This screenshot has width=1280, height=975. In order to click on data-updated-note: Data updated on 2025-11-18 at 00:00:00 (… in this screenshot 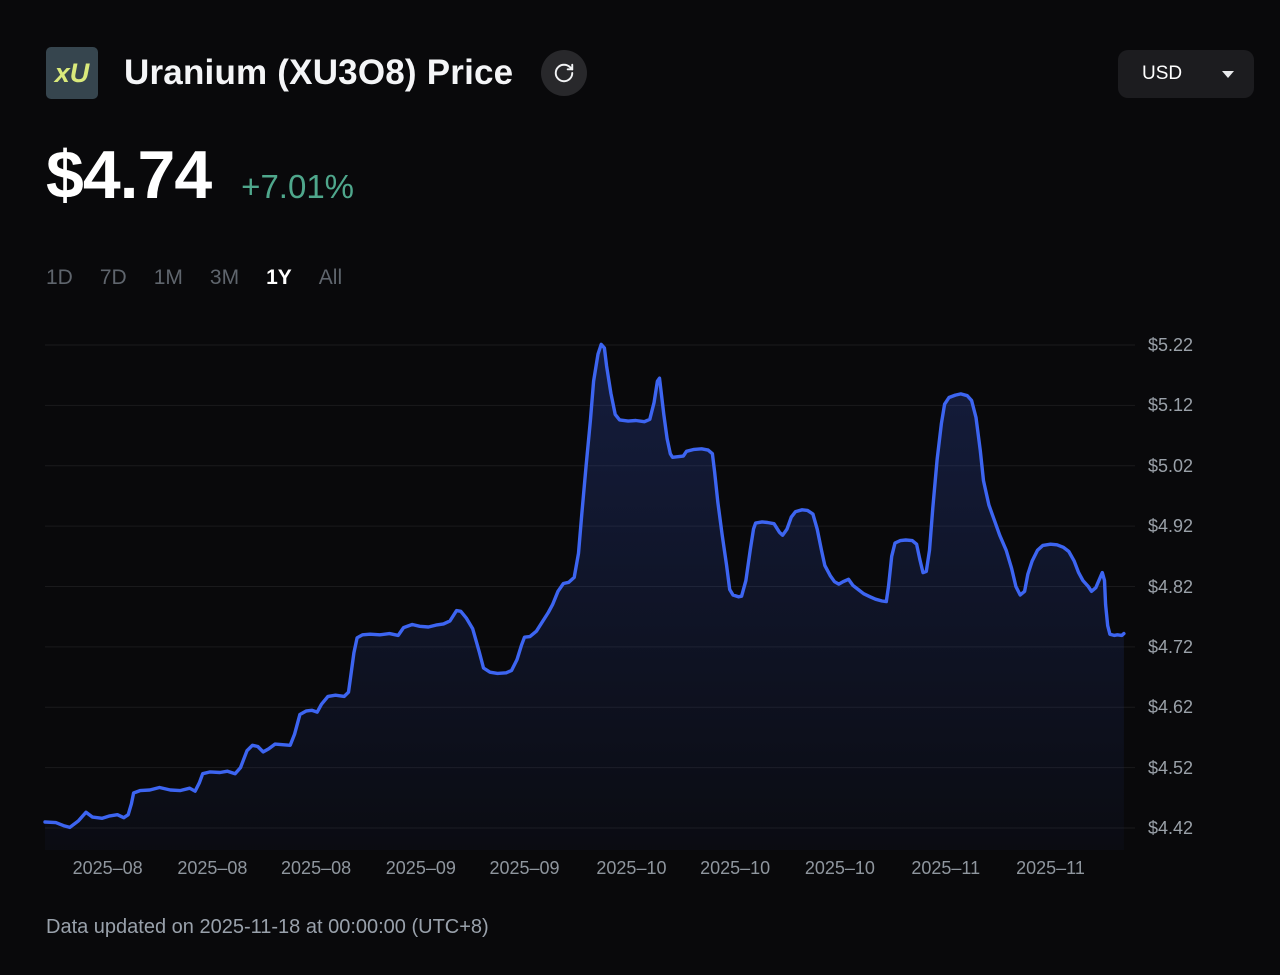, I will do `click(267, 927)`.